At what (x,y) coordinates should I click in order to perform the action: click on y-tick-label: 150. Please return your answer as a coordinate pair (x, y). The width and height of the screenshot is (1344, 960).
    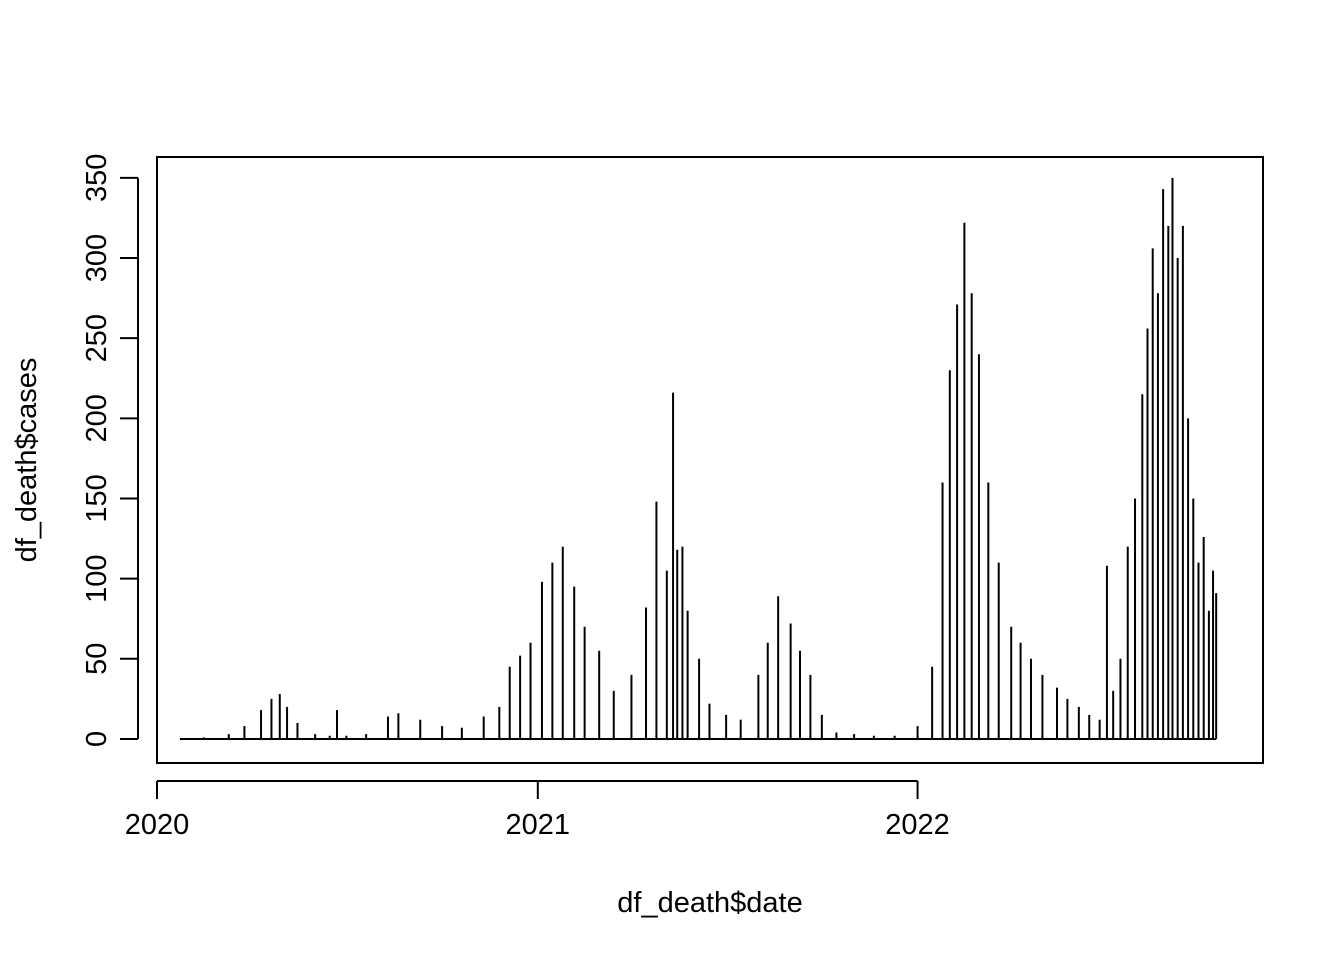
    Looking at the image, I should click on (97, 498).